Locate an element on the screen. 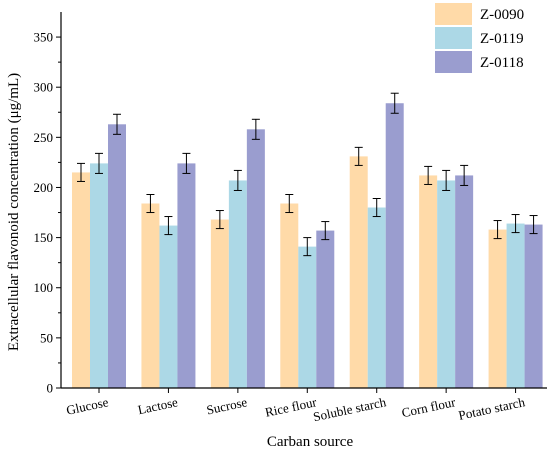 The image size is (550, 455). y-tick-label: 0 is located at coordinates (50, 388).